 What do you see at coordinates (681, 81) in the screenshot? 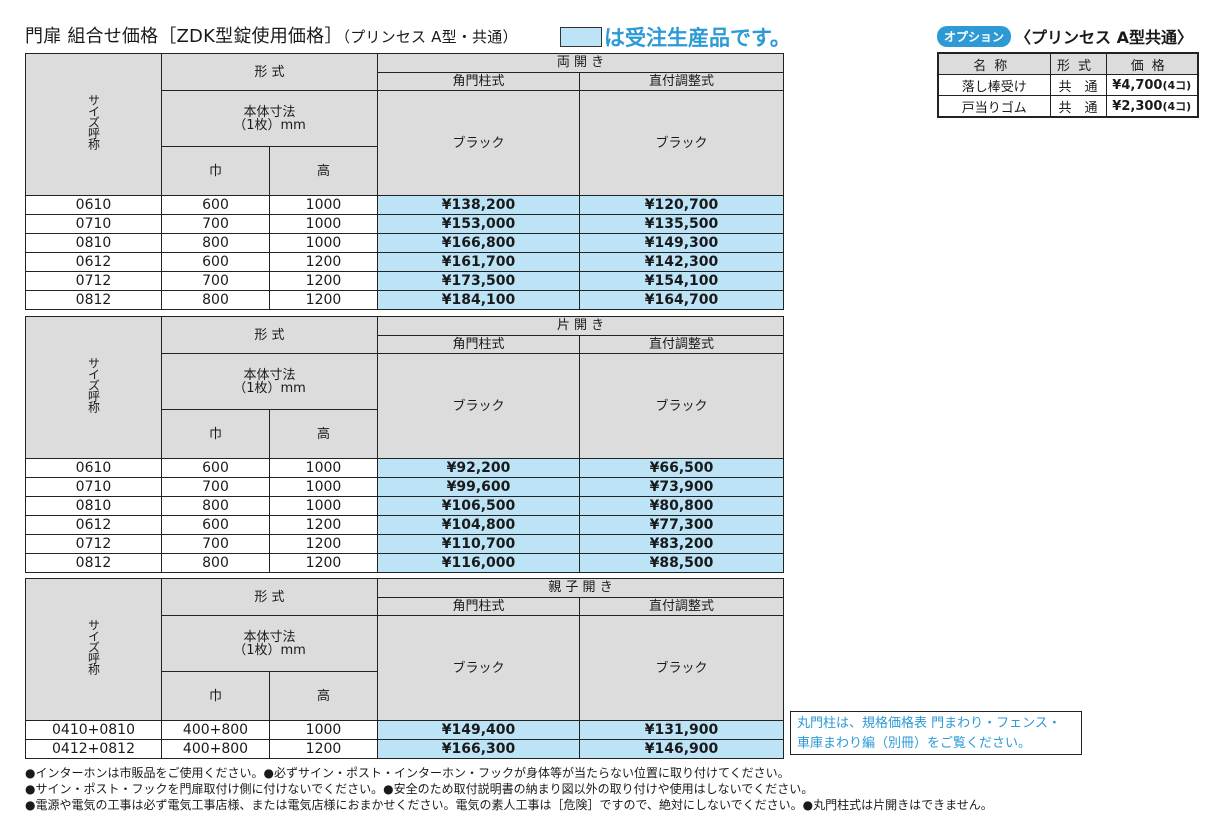
I see `direct-adjust-header: 直付調整式` at bounding box center [681, 81].